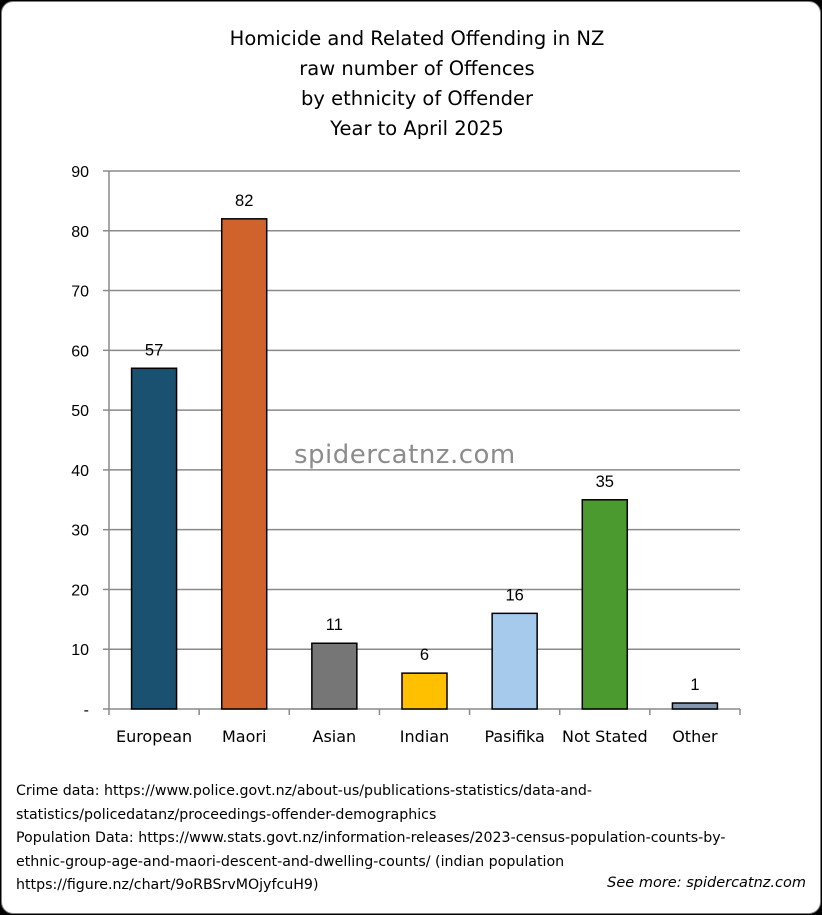 This screenshot has width=822, height=915. What do you see at coordinates (424, 655) in the screenshot?
I see `data-label: 6` at bounding box center [424, 655].